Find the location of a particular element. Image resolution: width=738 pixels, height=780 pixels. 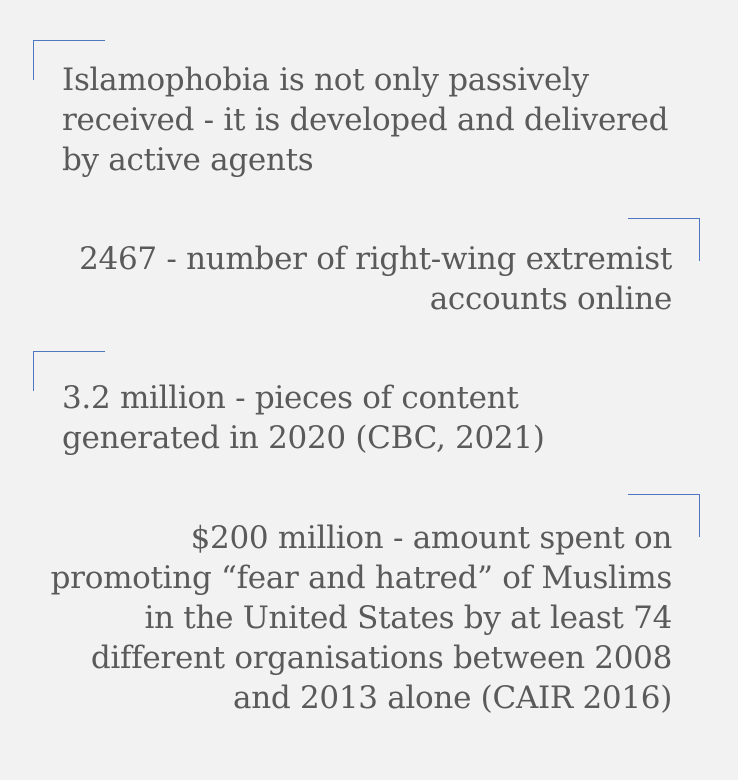

text-line: 2467 - number of right-wing extremist is located at coordinates (375, 259).